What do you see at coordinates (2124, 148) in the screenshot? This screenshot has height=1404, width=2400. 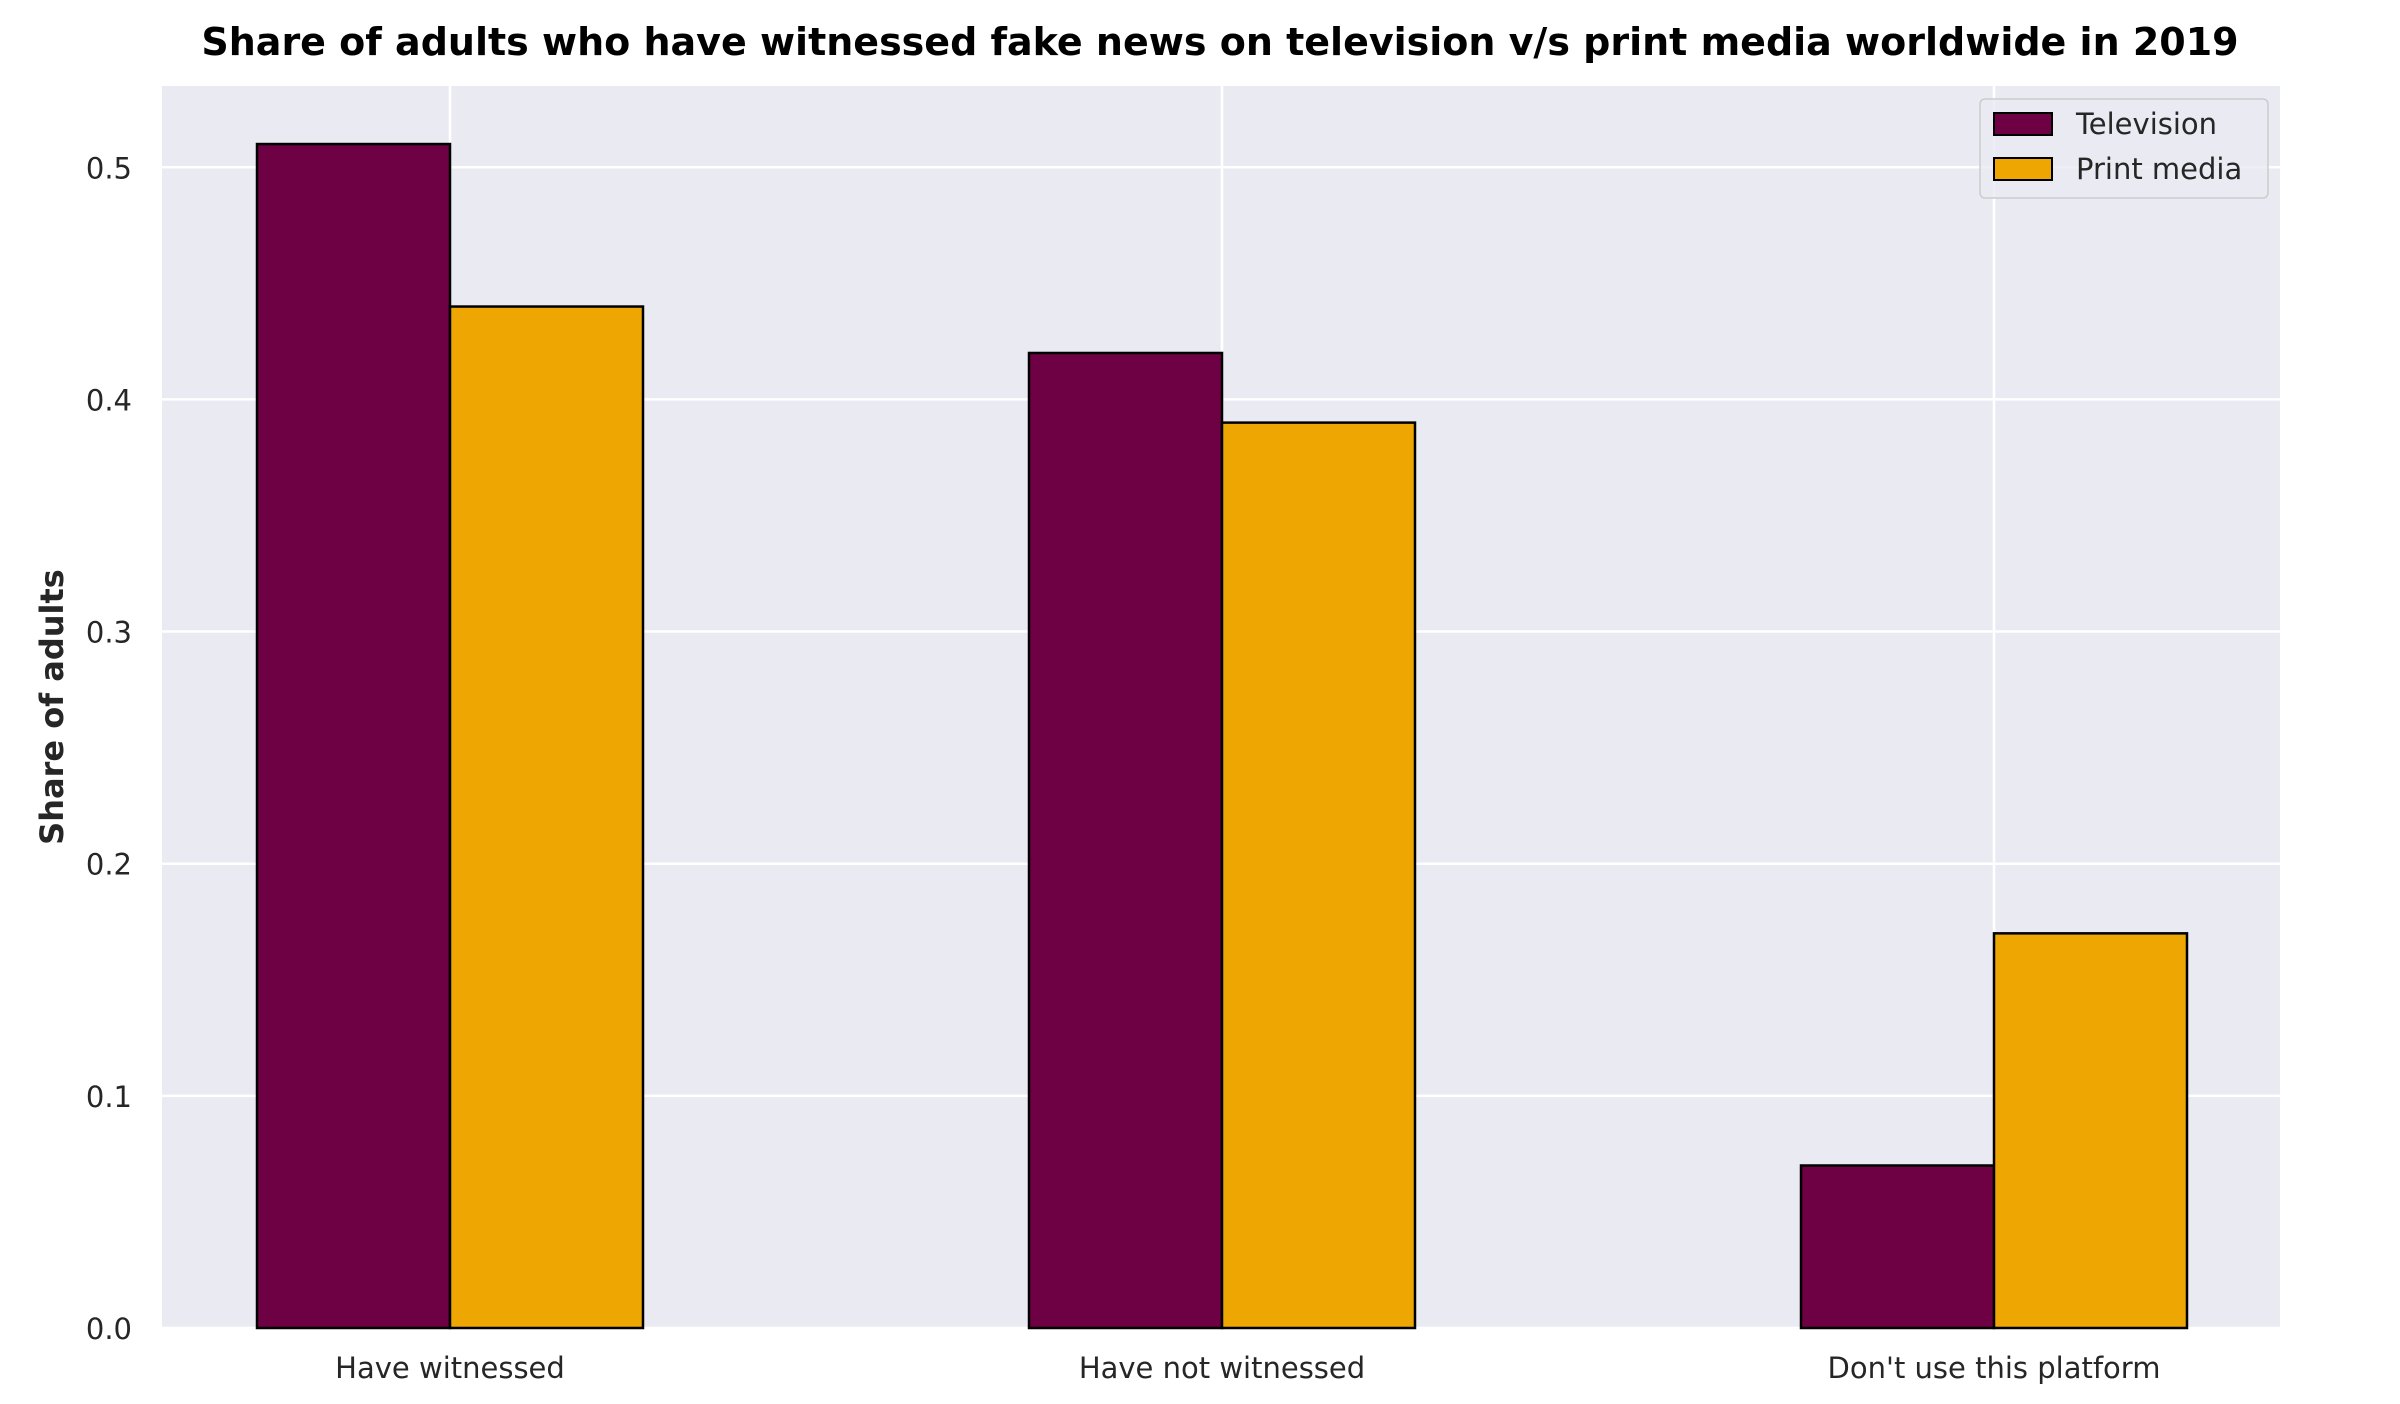 I see `legend: Television Print media` at bounding box center [2124, 148].